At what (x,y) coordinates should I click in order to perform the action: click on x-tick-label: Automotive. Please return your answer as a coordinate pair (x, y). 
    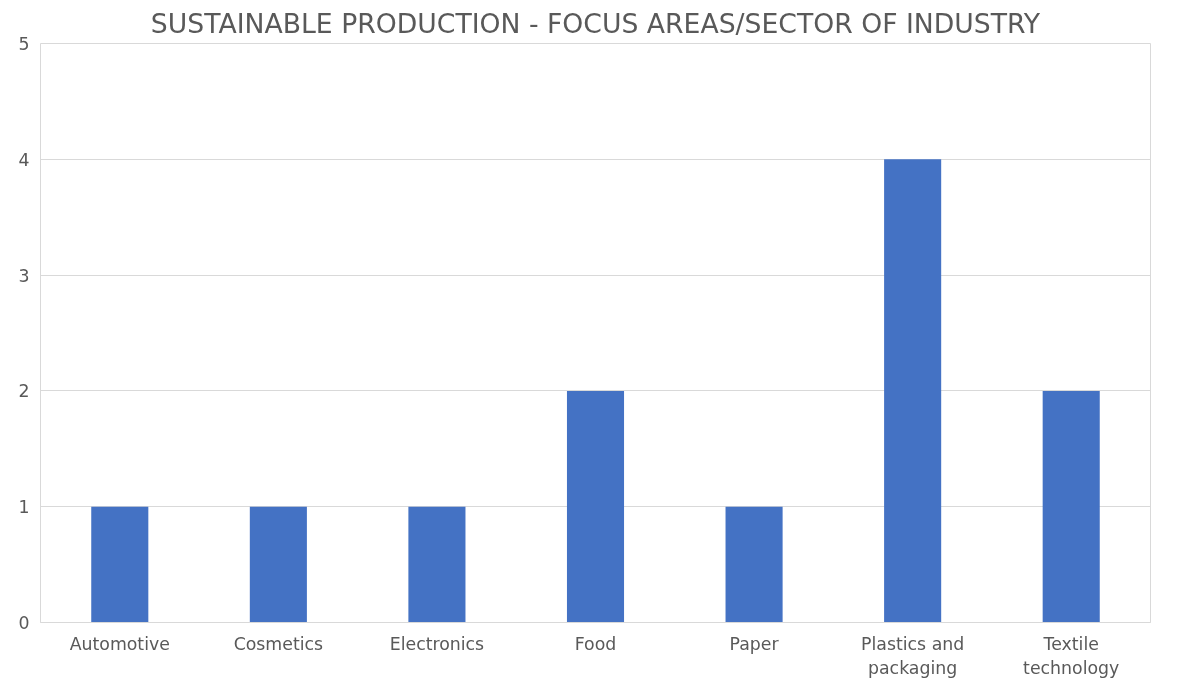
    Looking at the image, I should click on (119, 643).